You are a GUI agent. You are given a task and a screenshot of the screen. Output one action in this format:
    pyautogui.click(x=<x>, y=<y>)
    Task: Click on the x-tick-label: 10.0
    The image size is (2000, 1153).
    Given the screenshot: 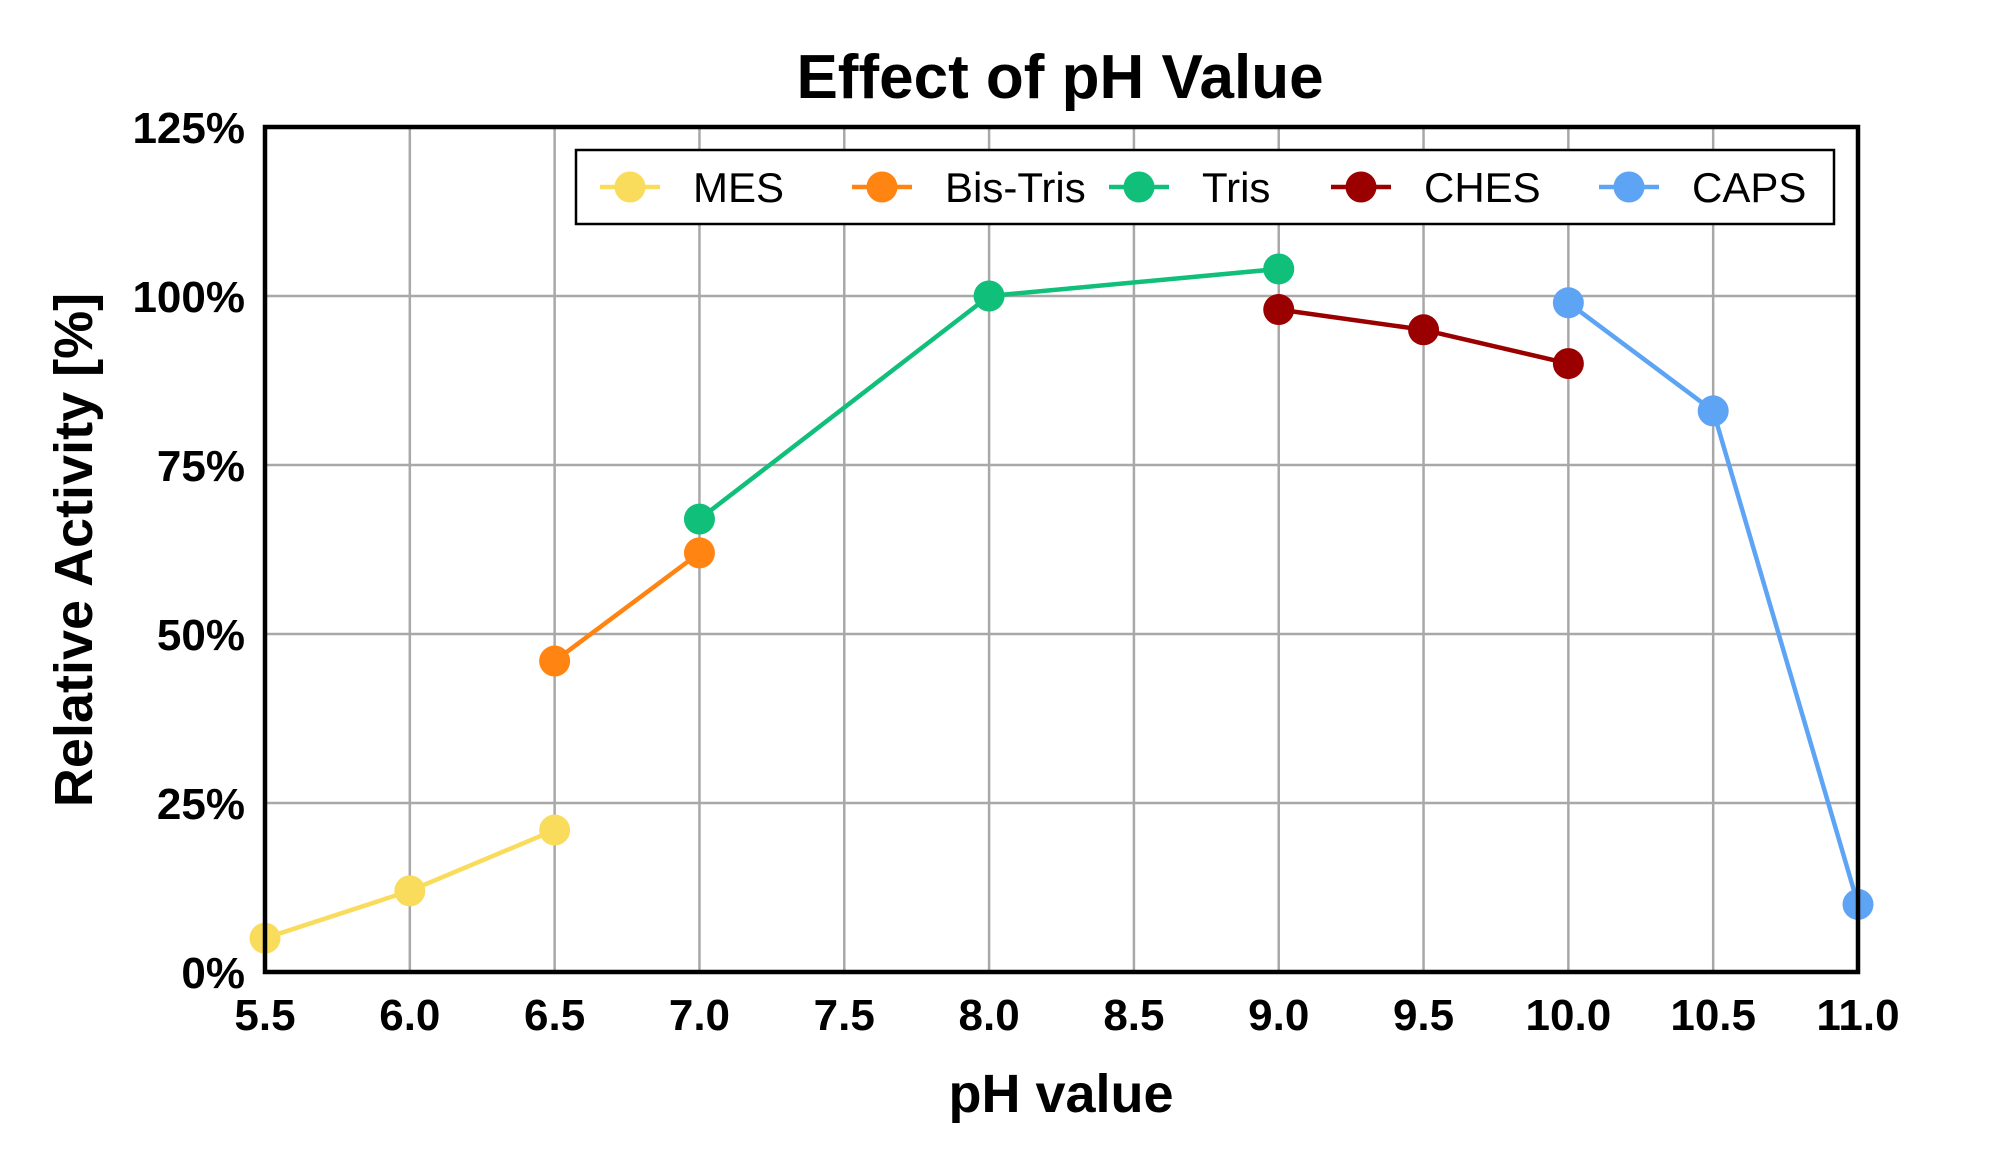 What is the action you would take?
    pyautogui.click(x=1569, y=1015)
    